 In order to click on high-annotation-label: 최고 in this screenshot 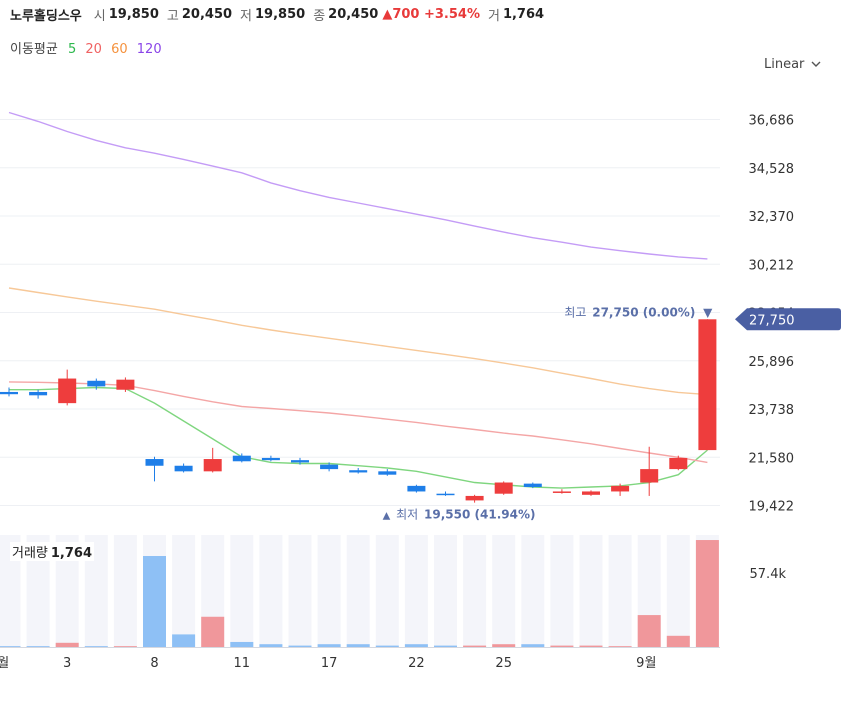, I will do `click(575, 312)`.